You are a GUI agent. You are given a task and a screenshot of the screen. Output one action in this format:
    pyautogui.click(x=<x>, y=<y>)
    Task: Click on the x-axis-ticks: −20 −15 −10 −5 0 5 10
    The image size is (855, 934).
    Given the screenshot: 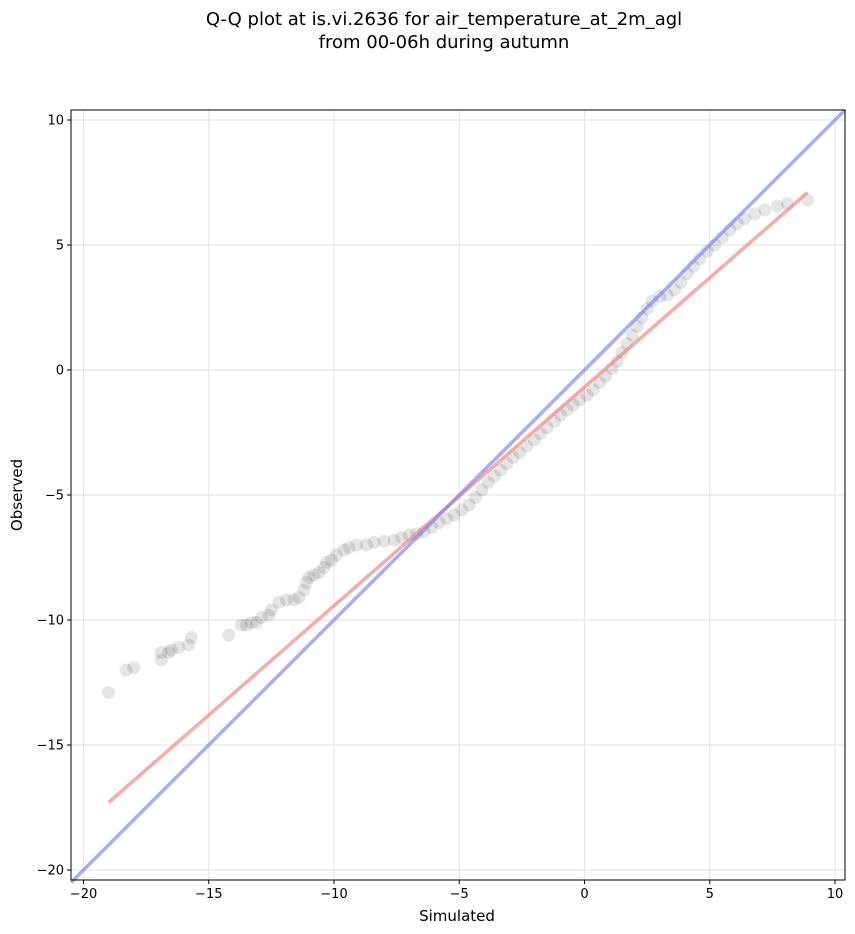 What is the action you would take?
    pyautogui.click(x=456, y=891)
    